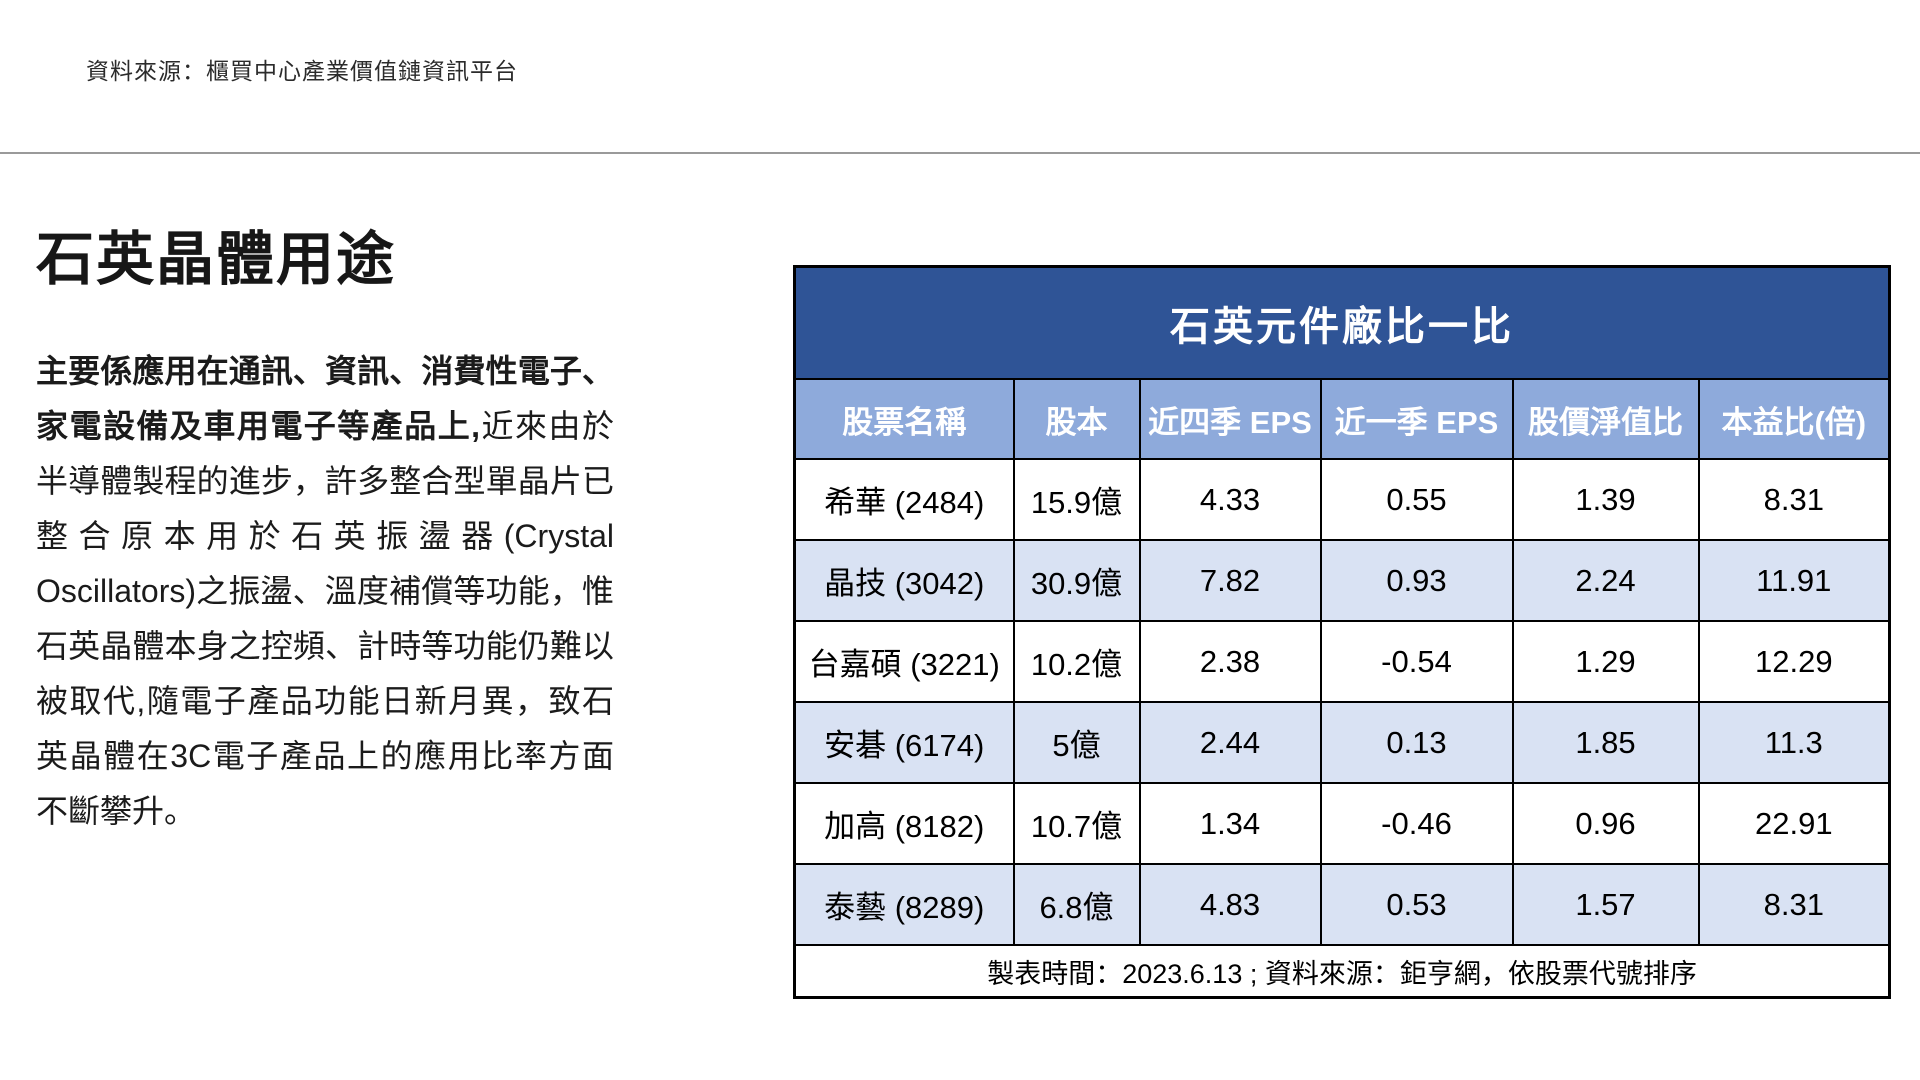 This screenshot has width=1920, height=1080. Describe the element at coordinates (1794, 661) in the screenshot. I see `table-cell-pe-ratio: 12.29` at that location.